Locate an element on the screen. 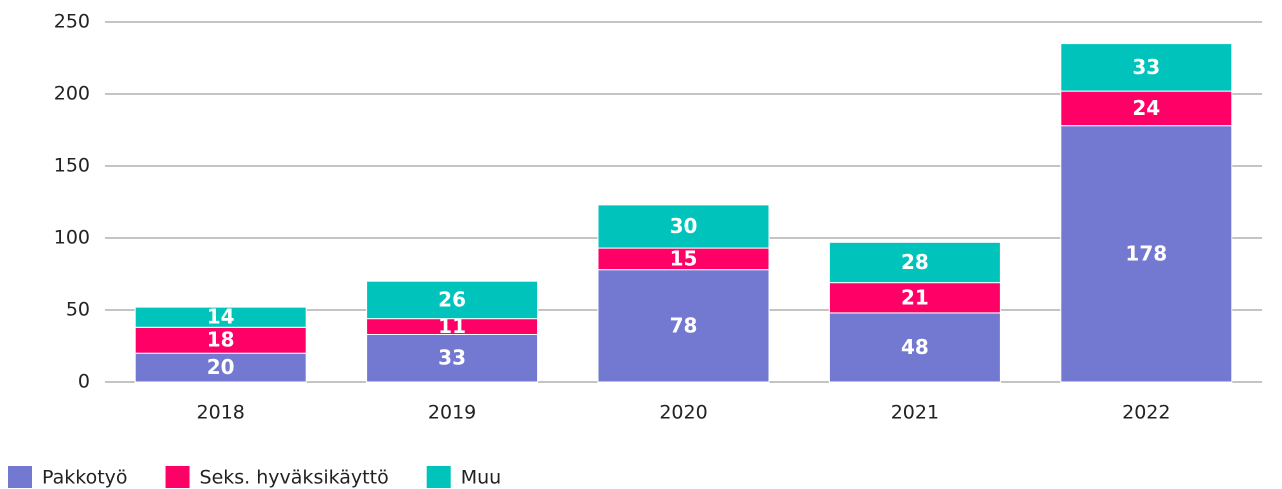  y-tick-label: 100 is located at coordinates (72, 238).